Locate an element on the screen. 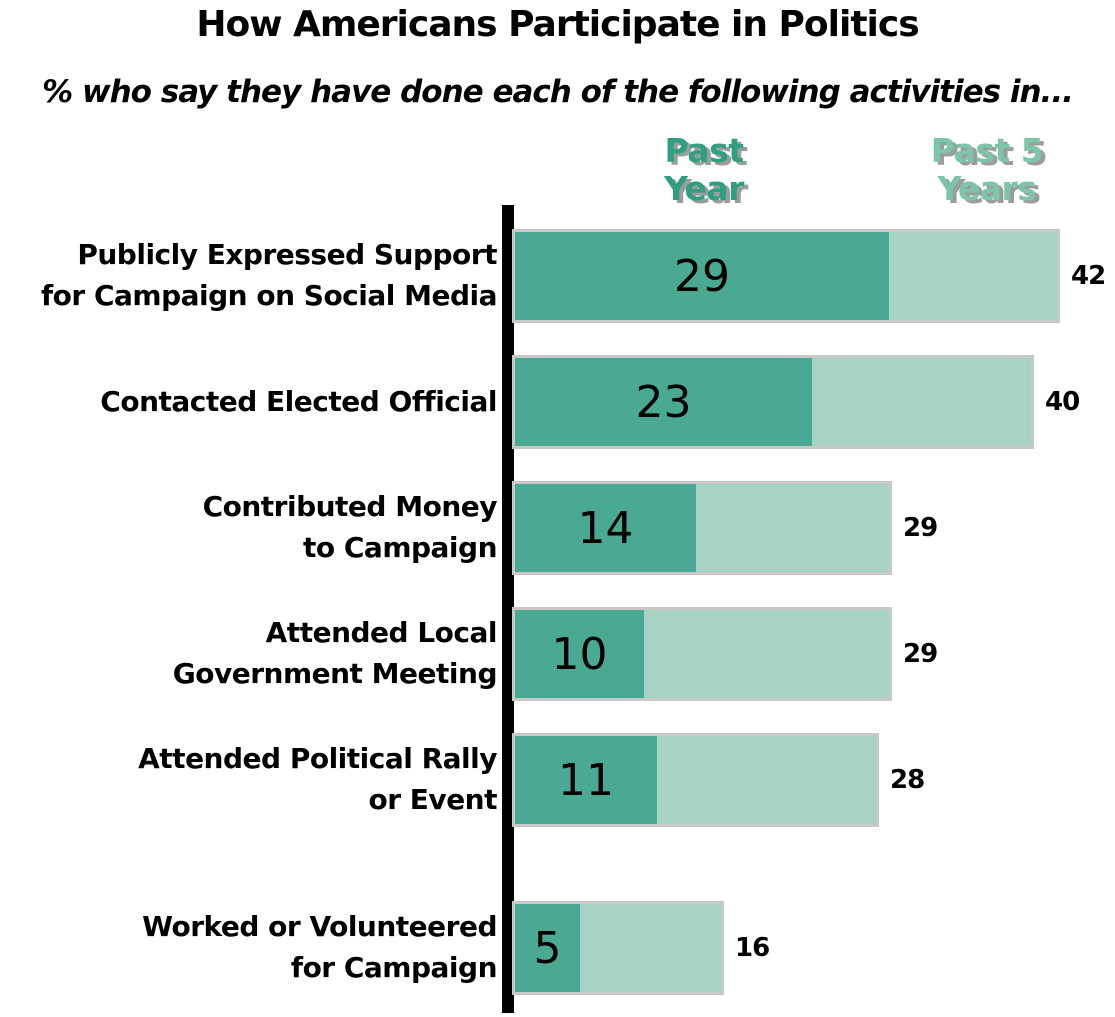 The height and width of the screenshot is (1017, 1115). category-label-line: Contacted Elected Official is located at coordinates (298, 401).